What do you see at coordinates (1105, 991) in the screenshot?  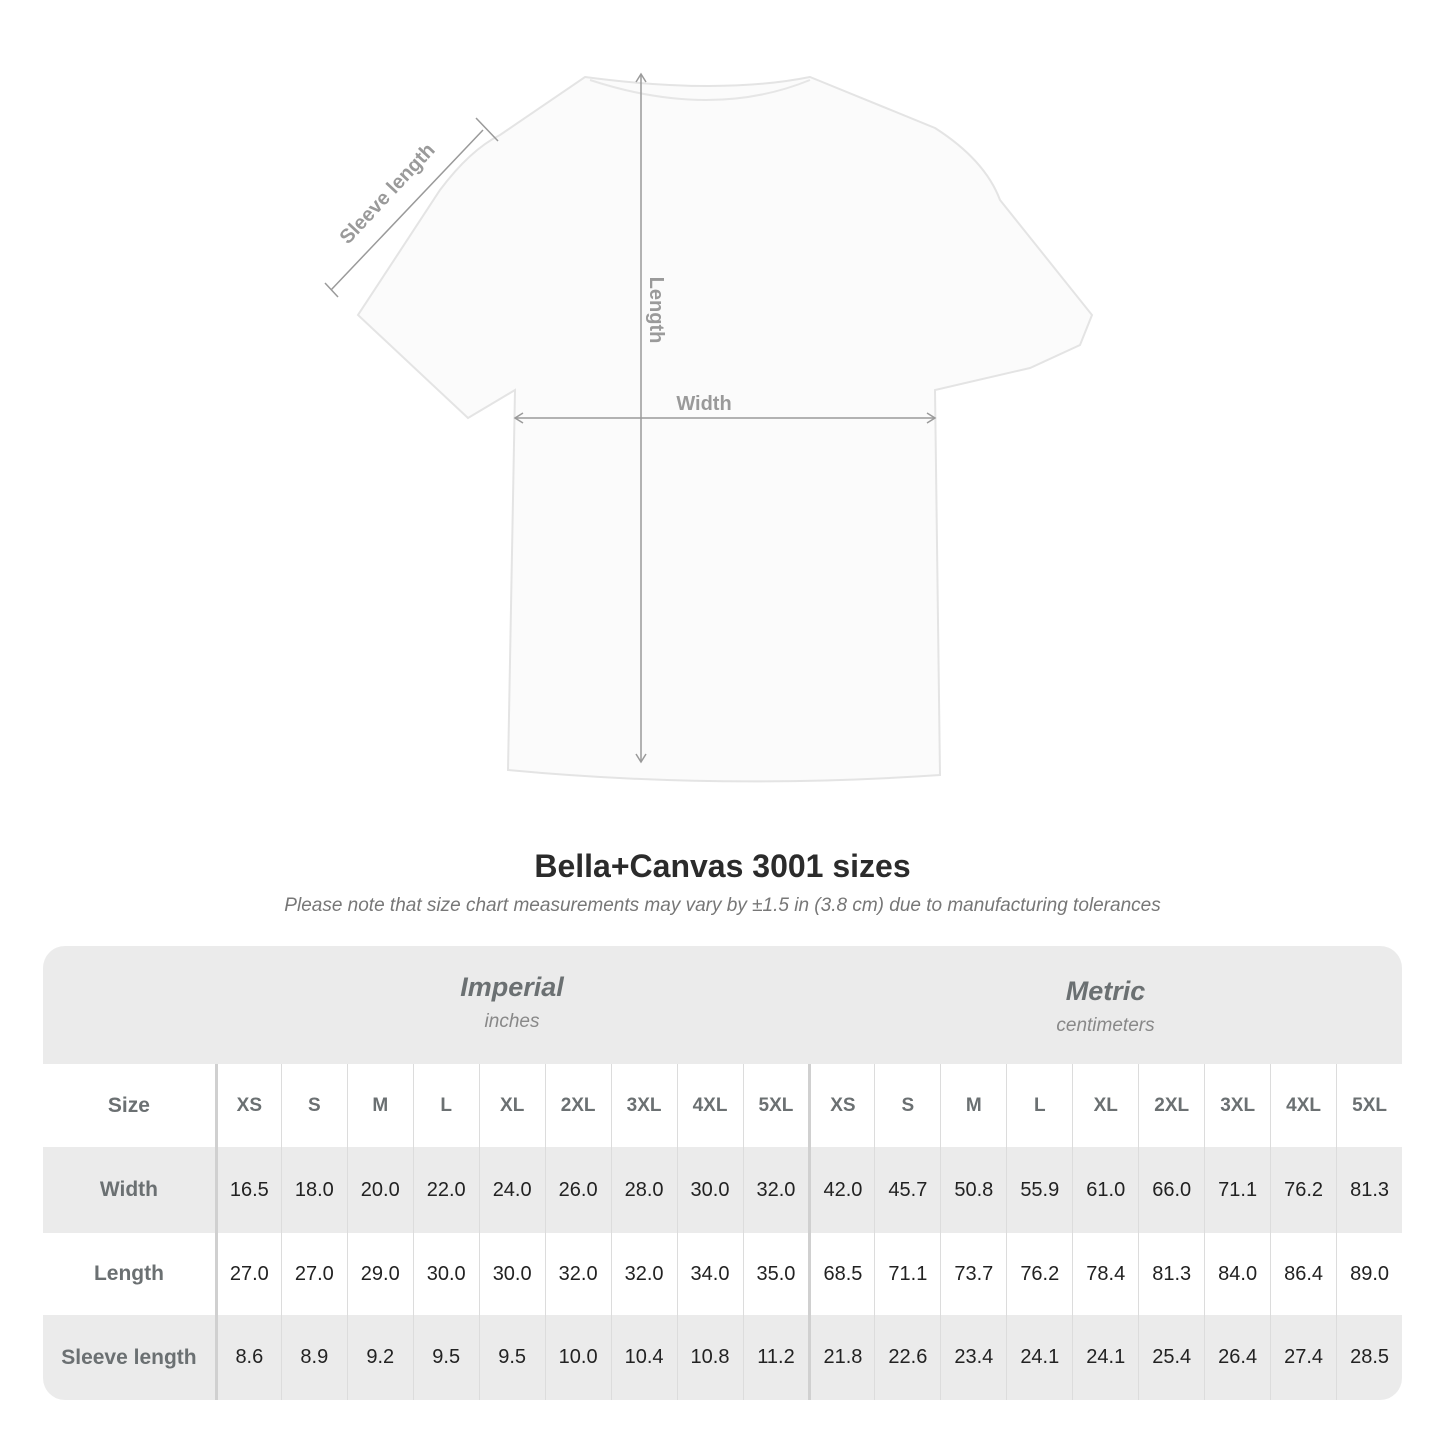 I see `metric-title: Metric` at bounding box center [1105, 991].